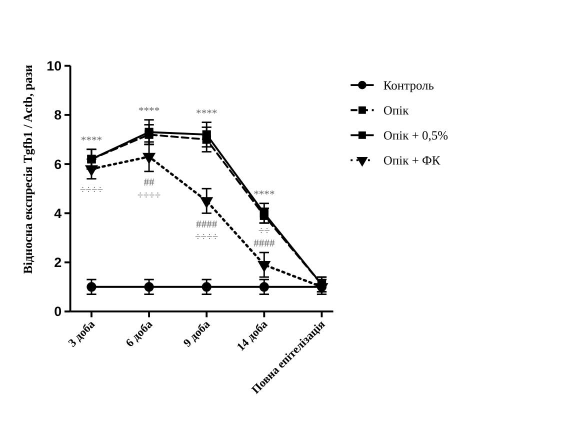 This screenshot has height=437, width=577. I want to click on y-tick-label: 2, so click(58, 262).